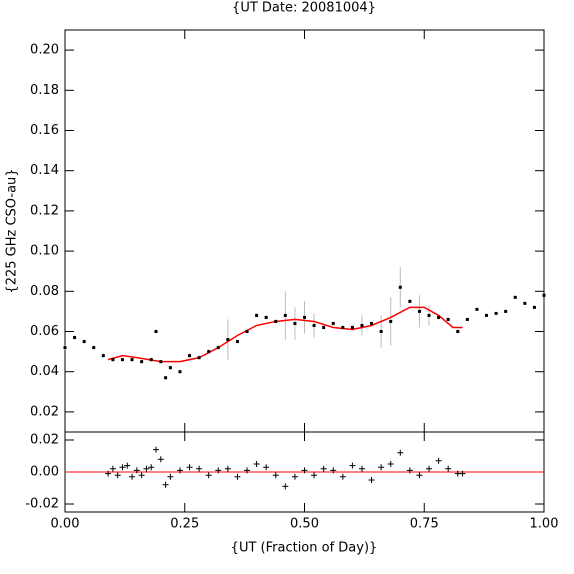  Describe the element at coordinates (184, 524) in the screenshot. I see `x-tick-label: 0.25` at that location.